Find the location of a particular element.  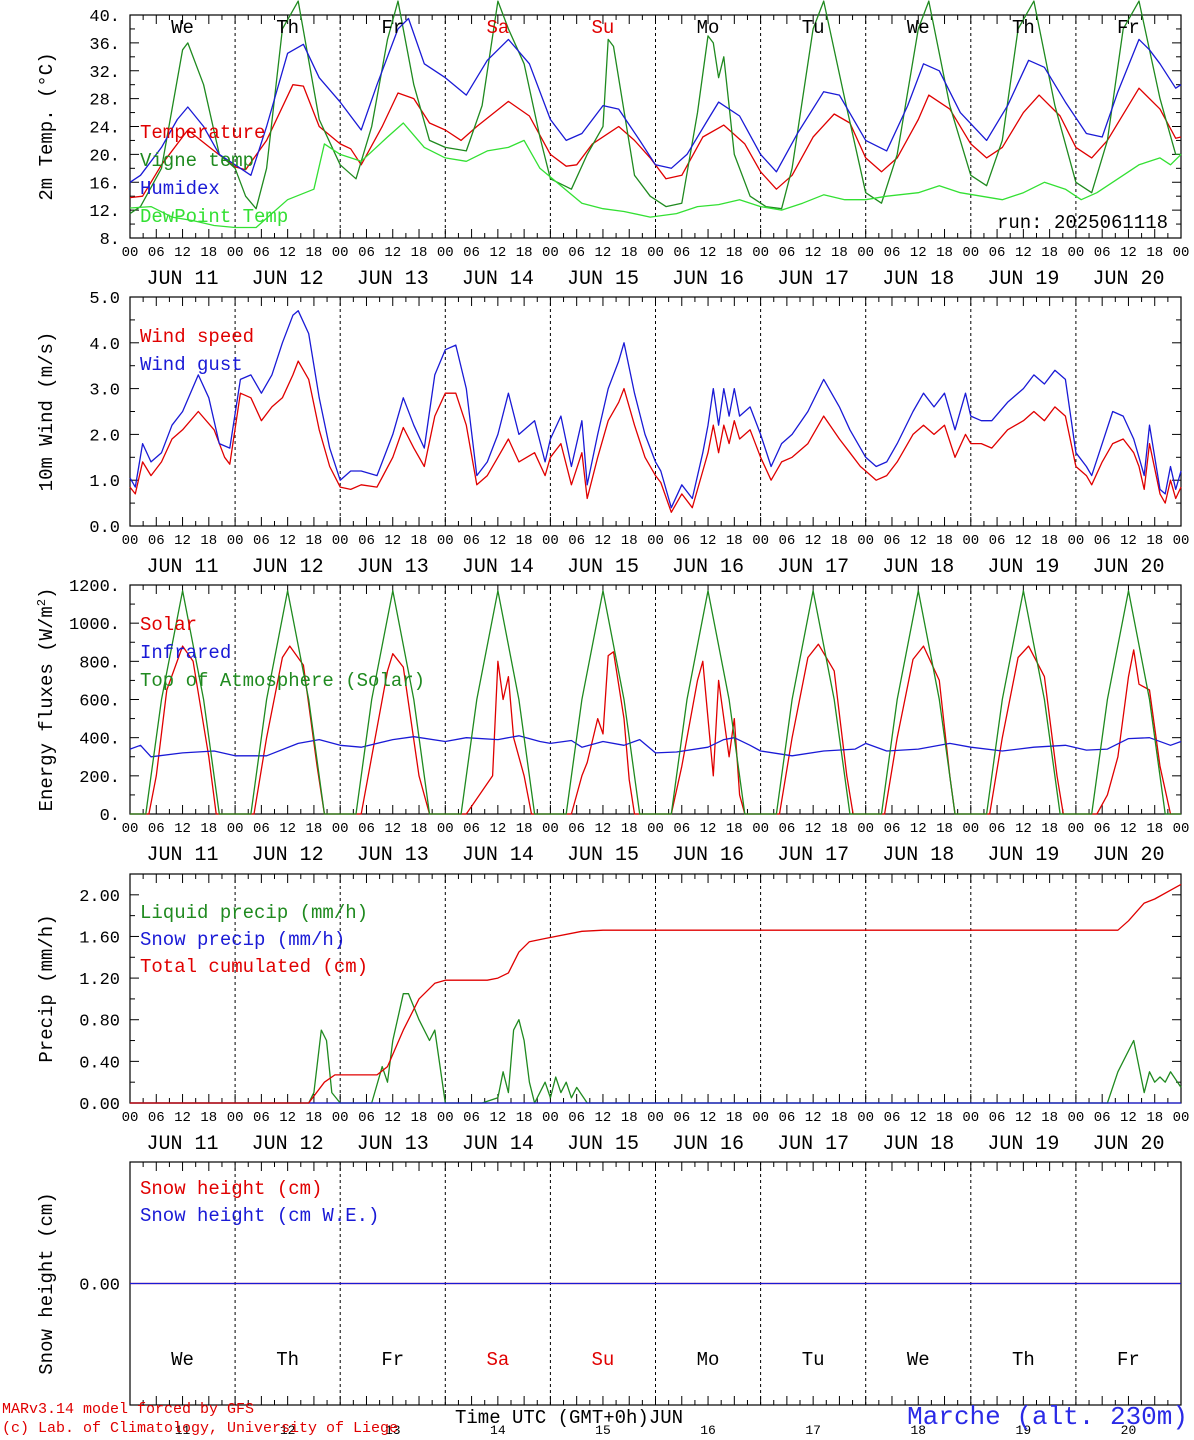

y-tick-label: 40. is located at coordinates (104, 17).